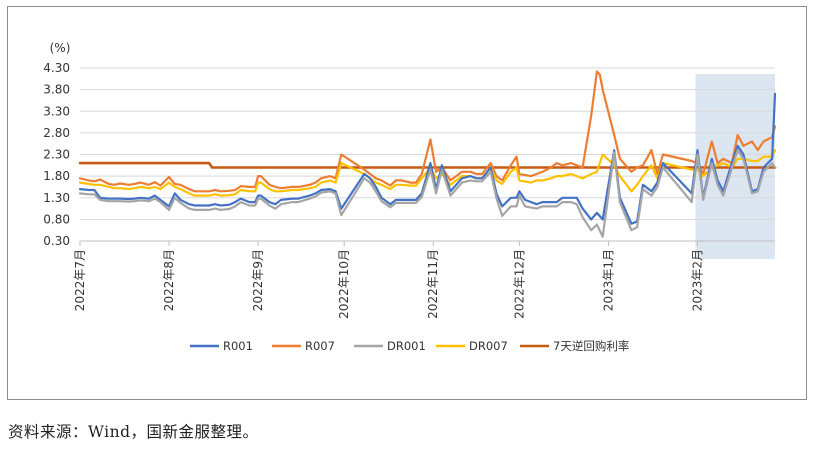  Describe the element at coordinates (258, 280) in the screenshot. I see `x-tick-label: 2022年9月` at that location.